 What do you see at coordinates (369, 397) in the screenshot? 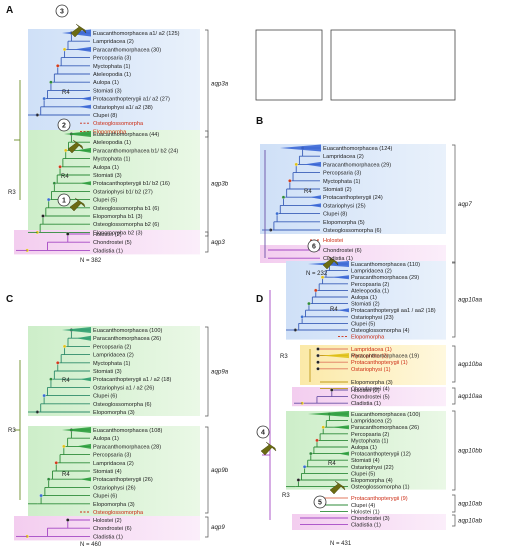
I see `clade-background` at bounding box center [369, 397].